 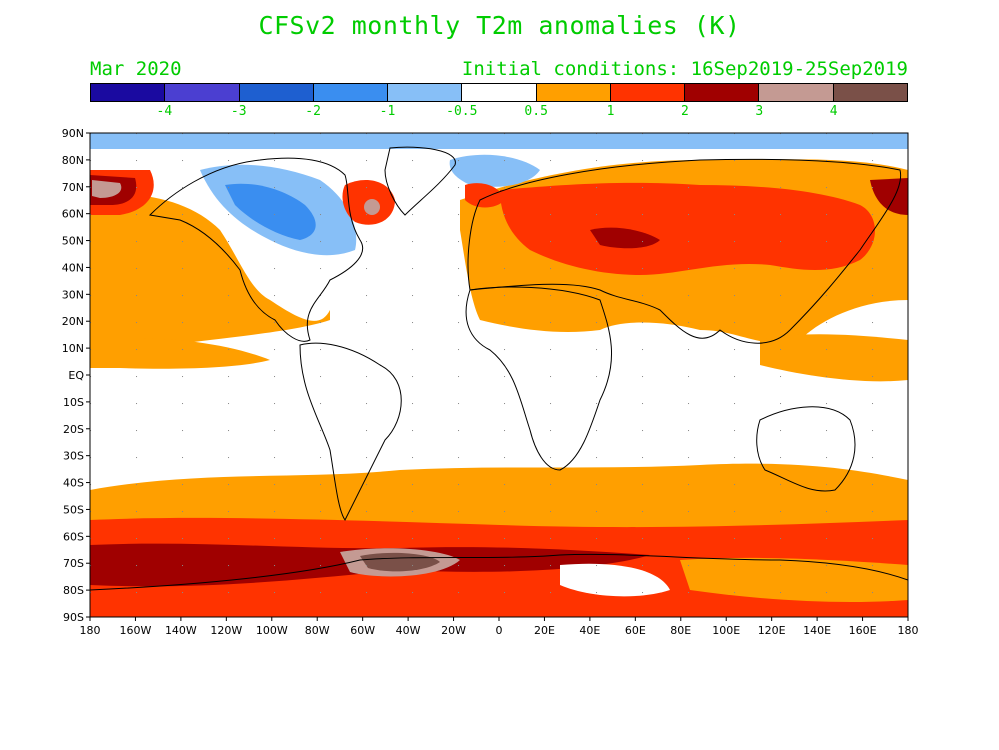 What do you see at coordinates (536, 111) in the screenshot?
I see `colorbar-label: 0.5` at bounding box center [536, 111].